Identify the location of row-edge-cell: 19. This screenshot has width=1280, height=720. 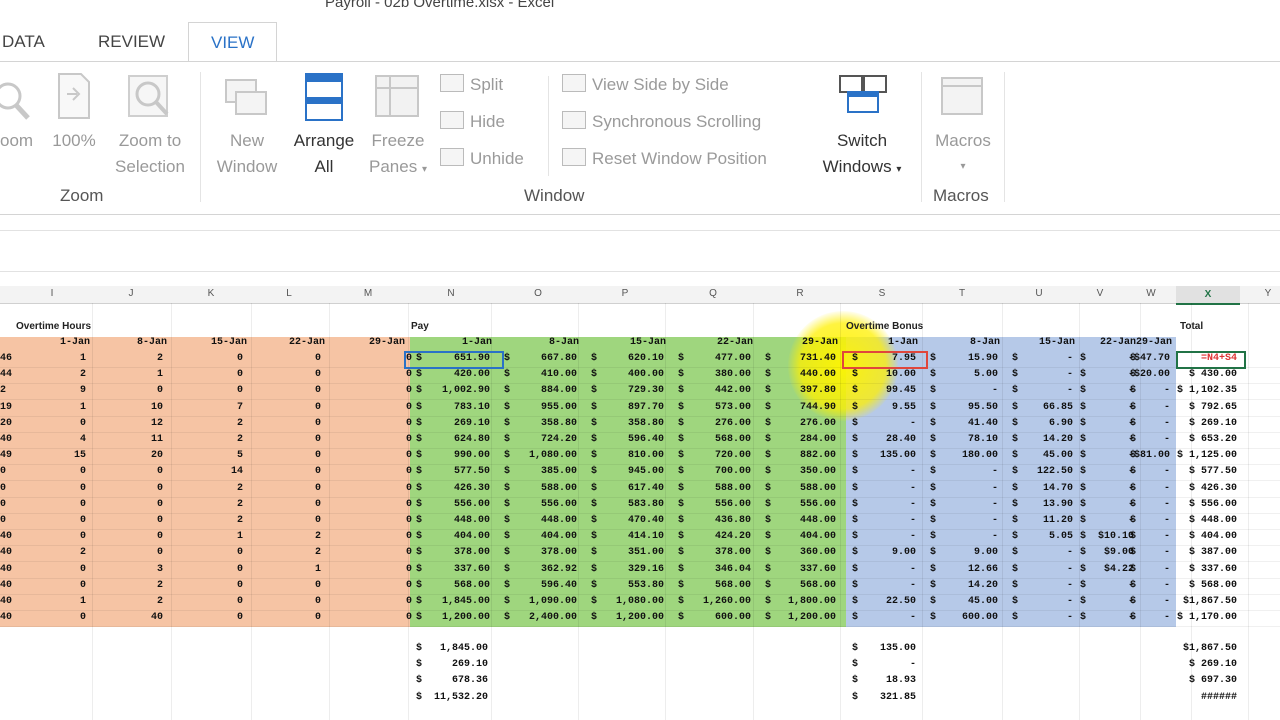
(6, 407).